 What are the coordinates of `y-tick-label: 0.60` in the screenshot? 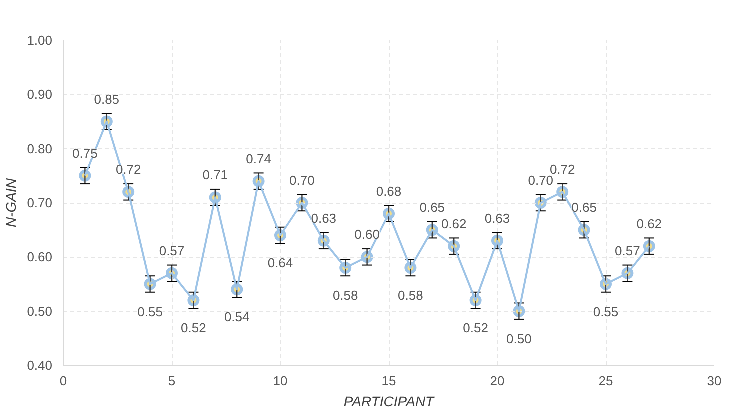 It's located at (40, 257).